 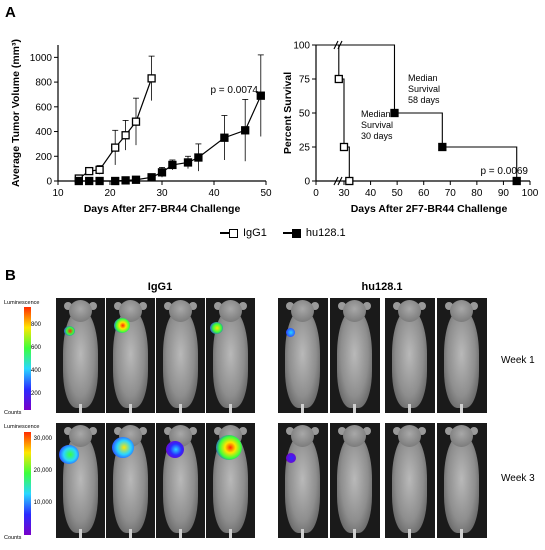 I want to click on luminescence-scale-week1, so click(x=27, y=358).